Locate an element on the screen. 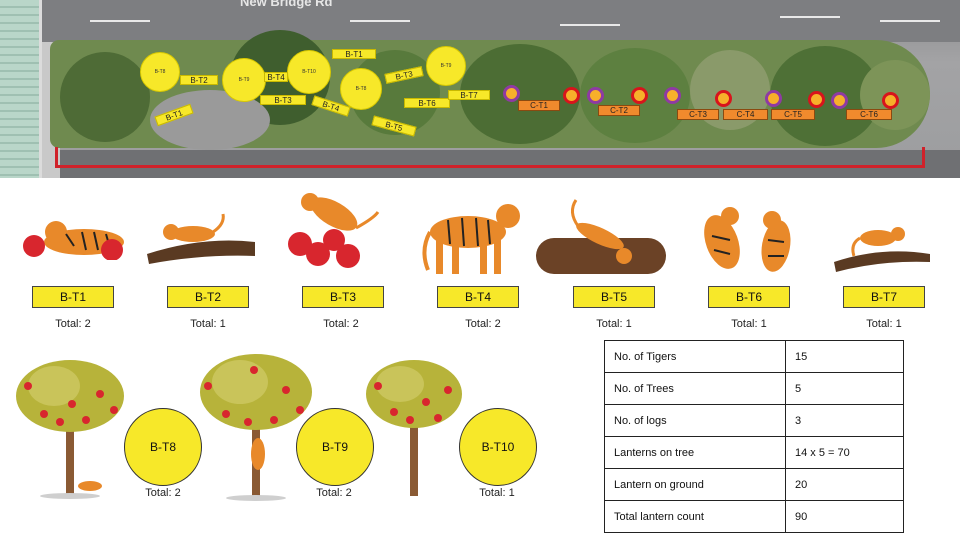 The height and width of the screenshot is (540, 960). tiger-on-log-icon is located at coordinates (201, 238).